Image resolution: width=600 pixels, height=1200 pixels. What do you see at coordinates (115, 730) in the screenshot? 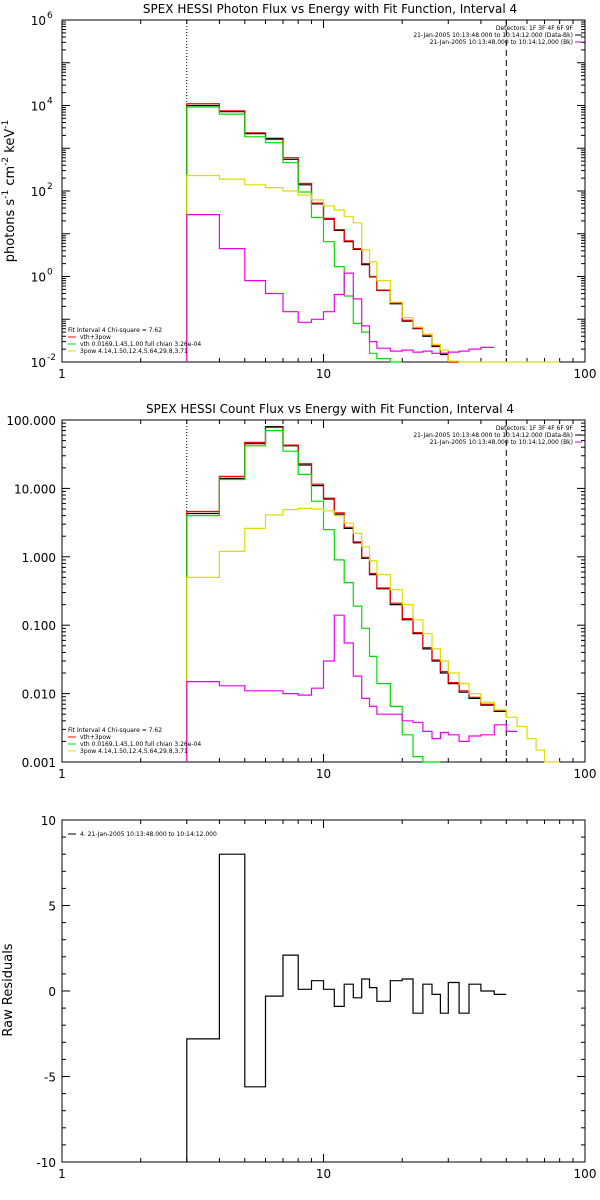
I see `count-legend-text: Fit Interval 4 Chi-square = 7.62` at bounding box center [115, 730].